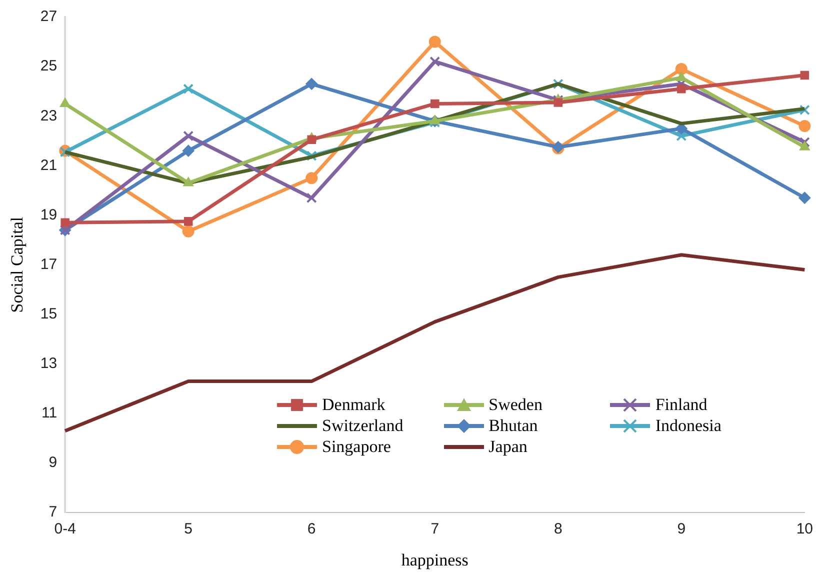  I want to click on x-axis-title: happiness, so click(434, 560).